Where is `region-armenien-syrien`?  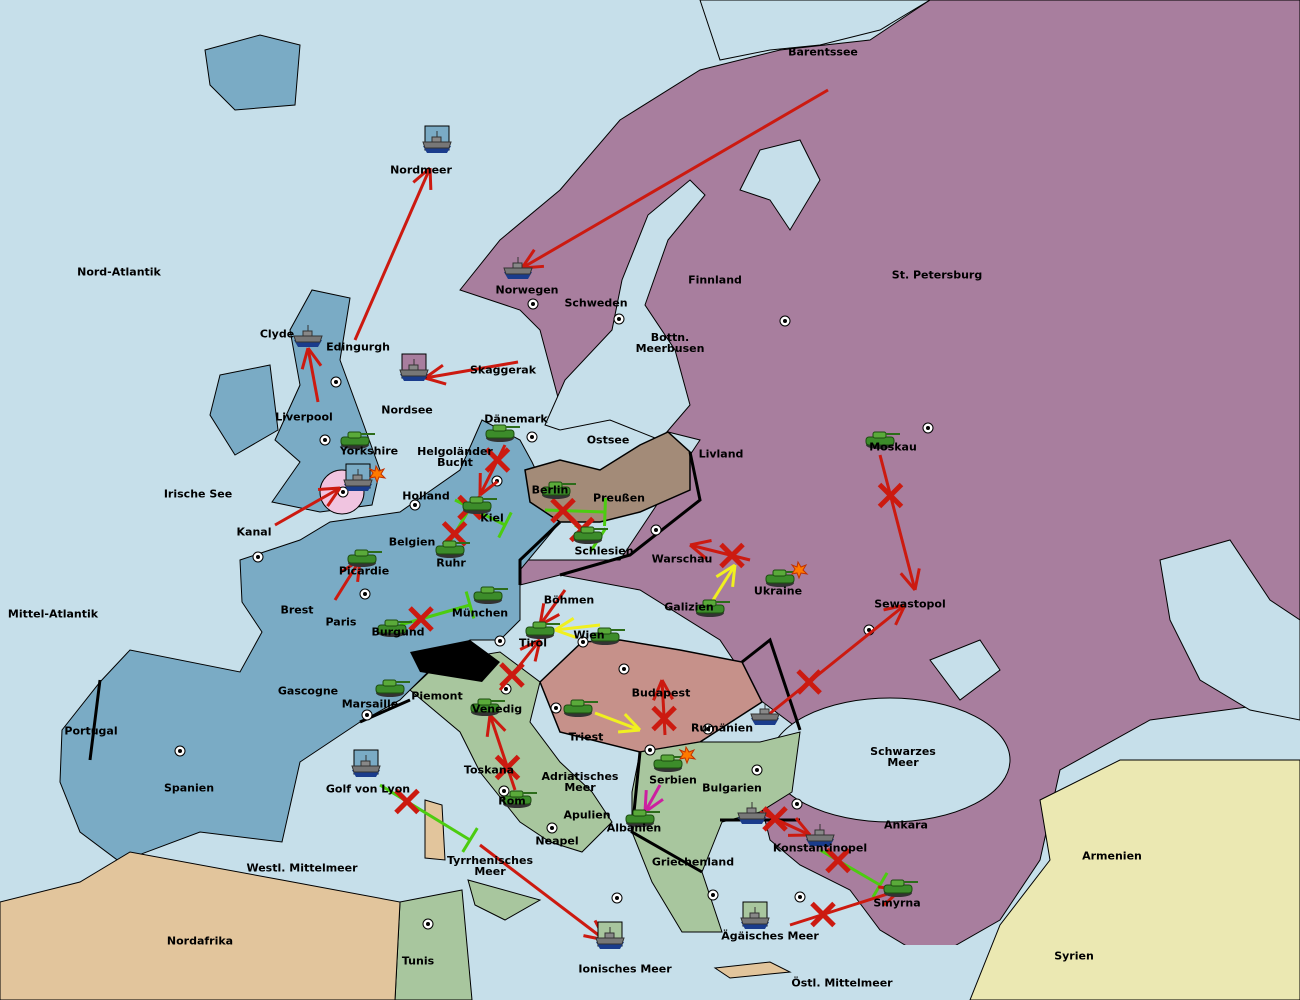 region-armenien-syrien is located at coordinates (1134, 879).